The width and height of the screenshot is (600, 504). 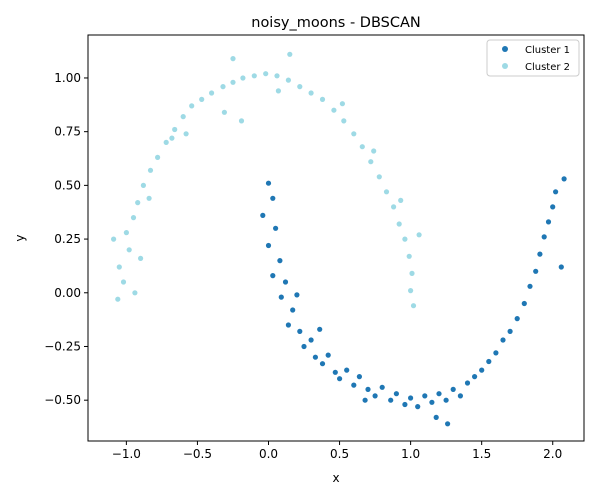 I want to click on x-tick-label: 1.0, so click(x=410, y=454).